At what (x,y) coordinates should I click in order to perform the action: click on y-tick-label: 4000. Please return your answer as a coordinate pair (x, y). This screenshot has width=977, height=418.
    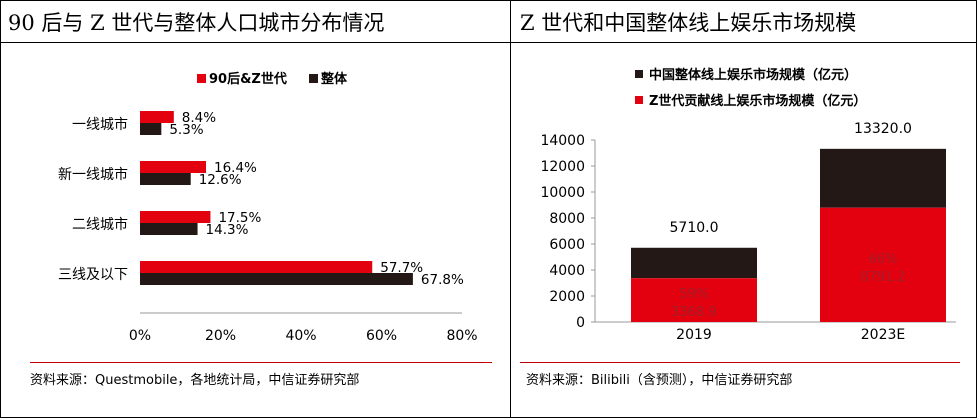
    Looking at the image, I should click on (567, 271).